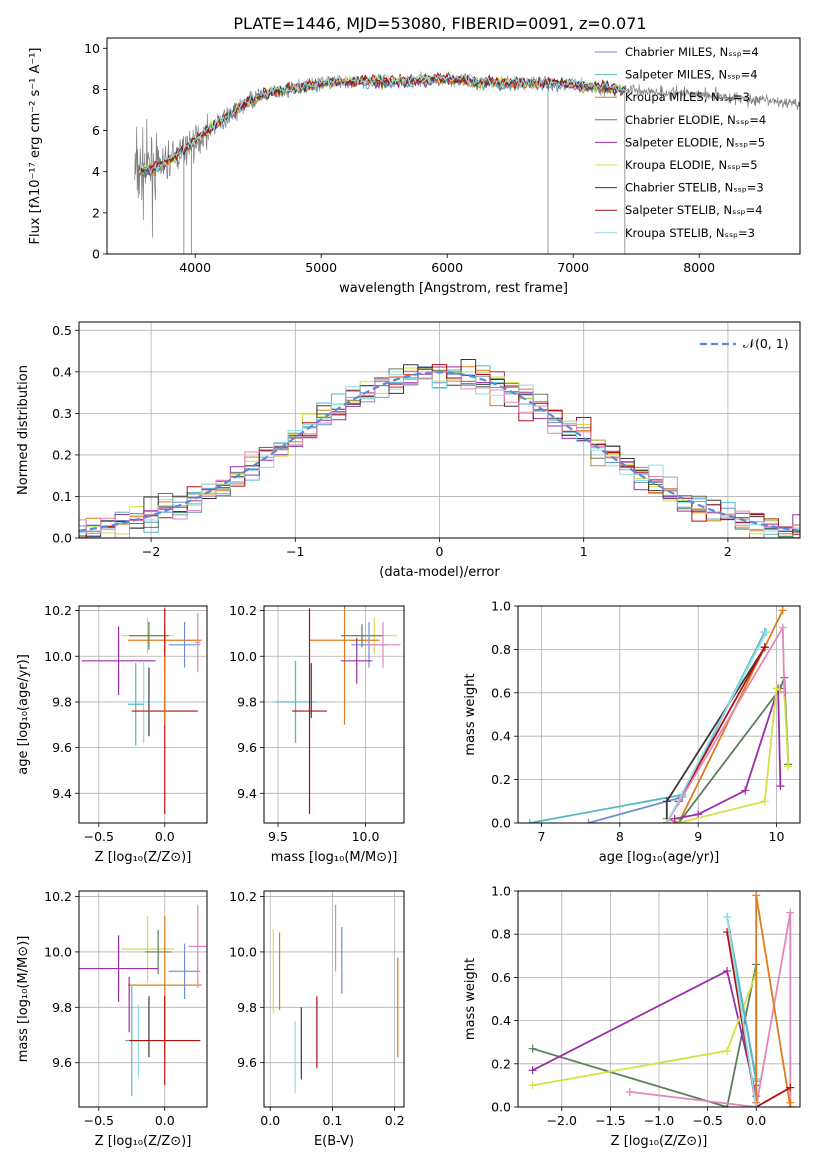 This screenshot has height=1170, width=819. Describe the element at coordinates (687, 97) in the screenshot. I see `legend-entry: Kroupa MILES, Nₛₛₚ=3` at that location.